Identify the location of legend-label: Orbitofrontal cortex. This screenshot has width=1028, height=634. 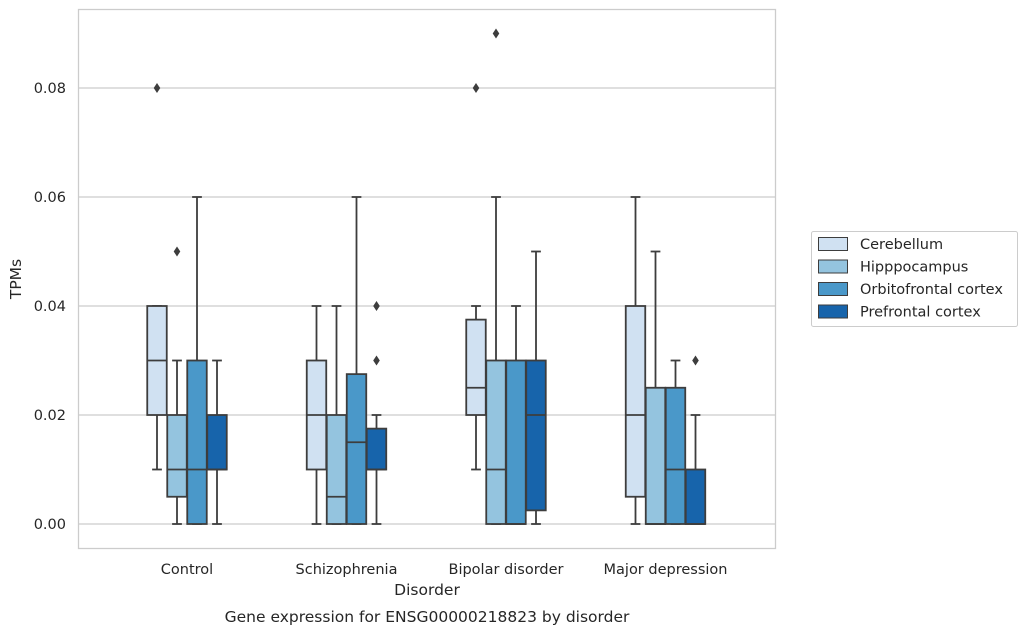
(931, 290).